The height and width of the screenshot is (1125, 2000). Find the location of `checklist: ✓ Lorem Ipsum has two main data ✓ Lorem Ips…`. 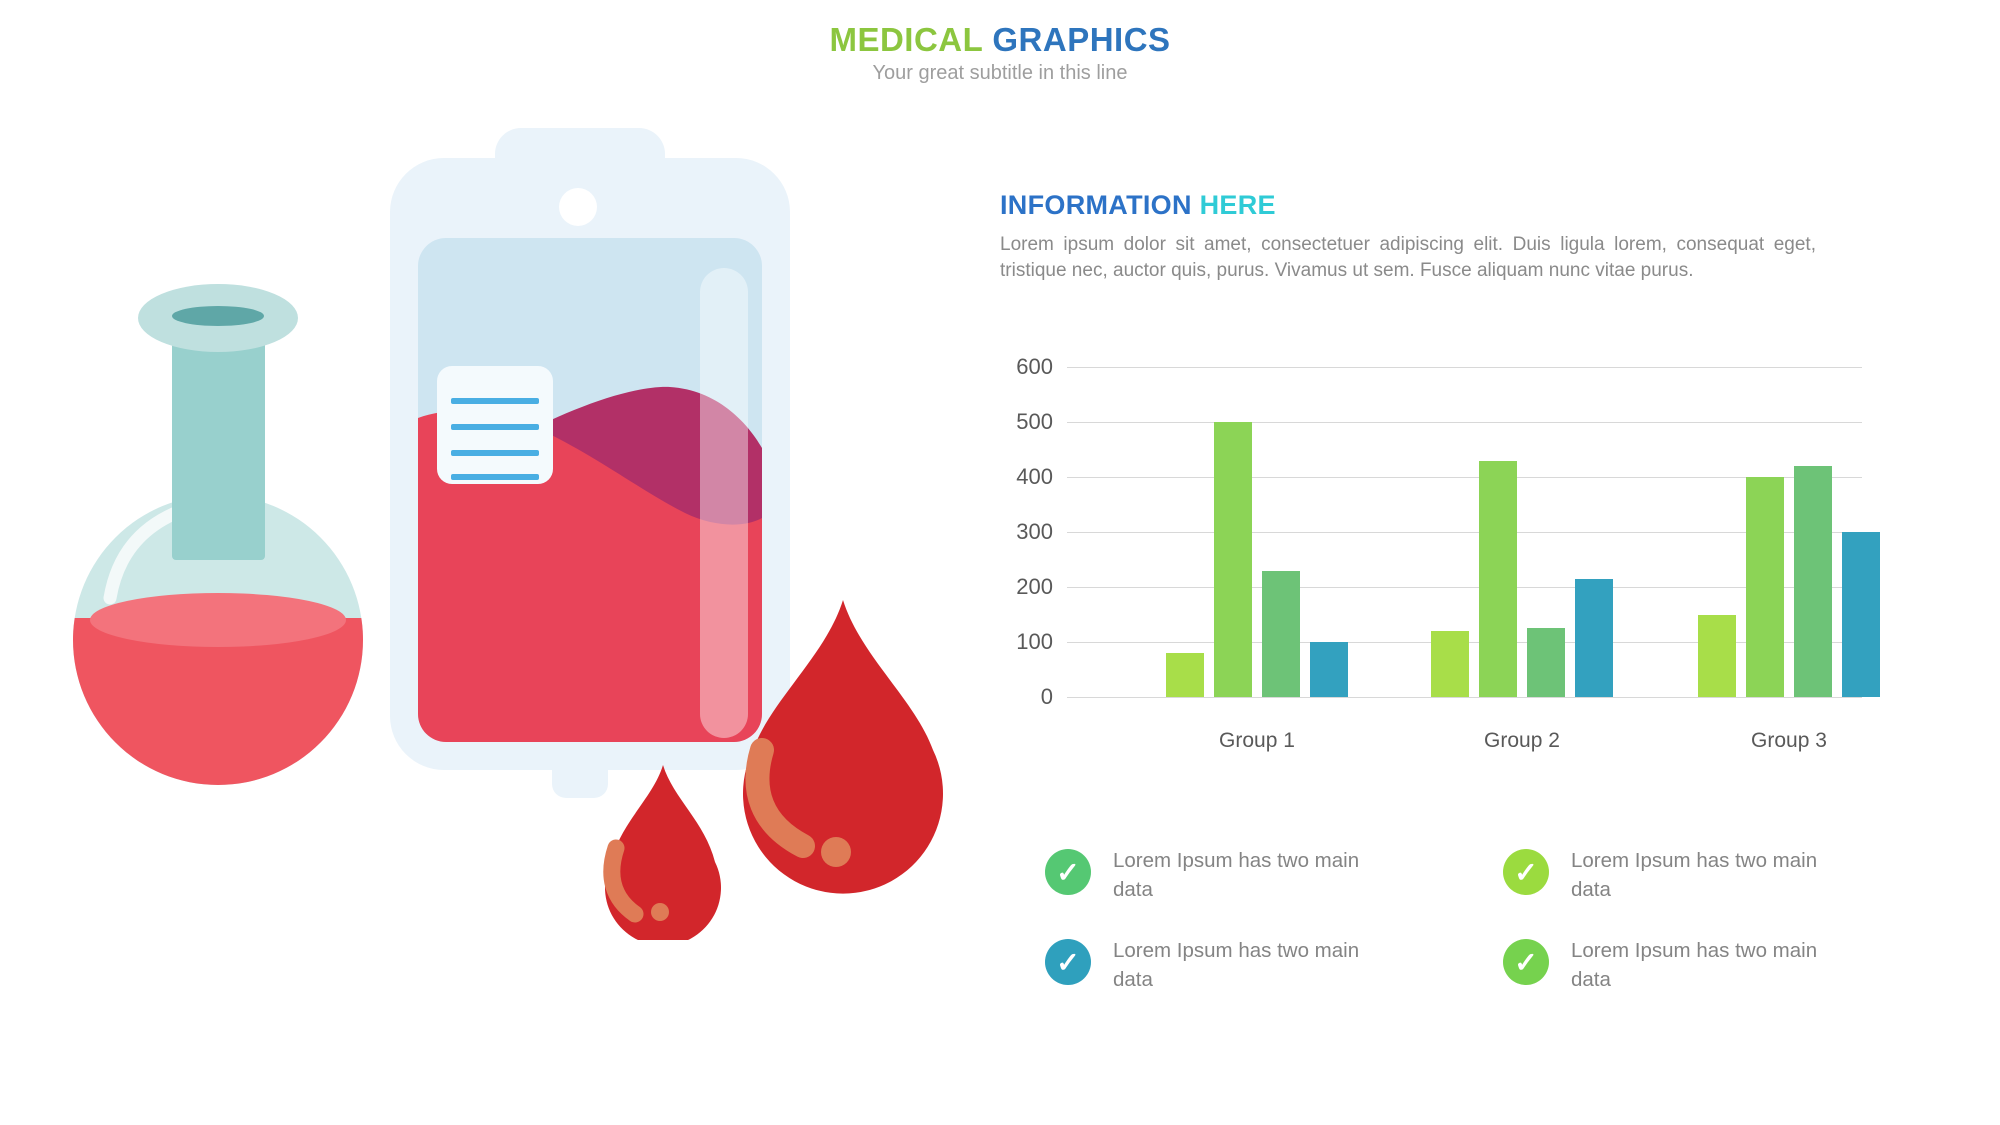

checklist: ✓ Lorem Ipsum has two main data ✓ Lorem Ips… is located at coordinates (1503, 920).